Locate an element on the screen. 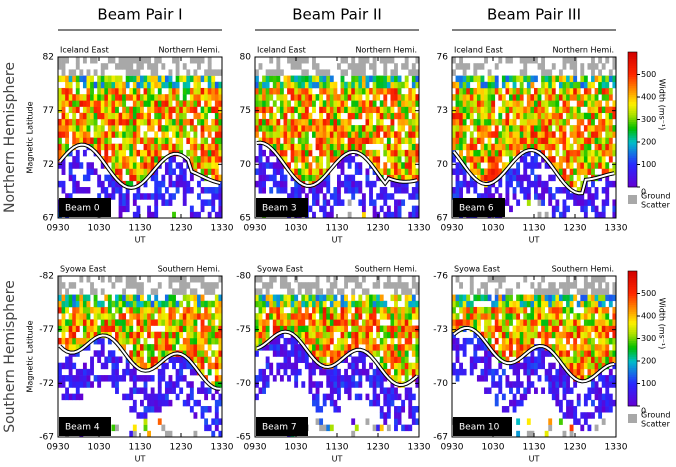 Image resolution: width=676 pixels, height=467 pixels. y-tick-label: -70 is located at coordinates (440, 384).